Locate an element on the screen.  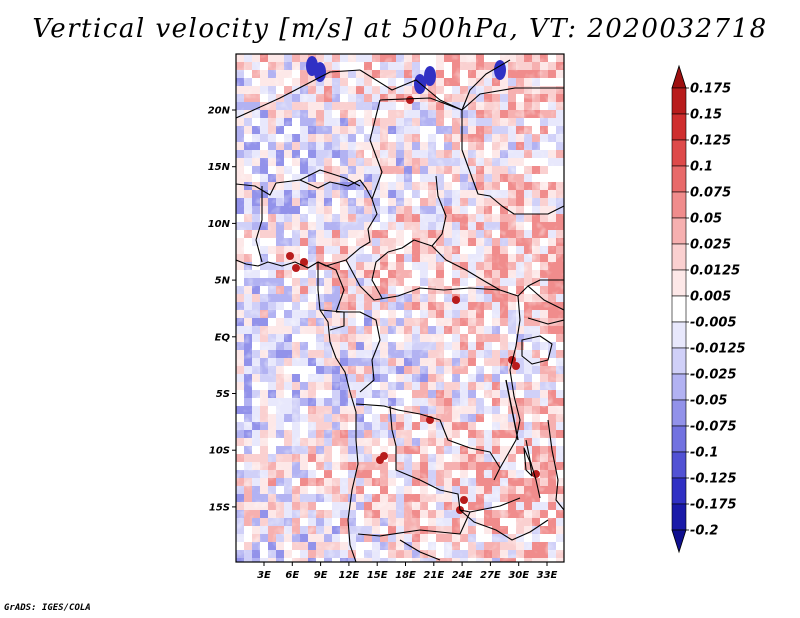
border-sudan is located at coordinates (421, 104).